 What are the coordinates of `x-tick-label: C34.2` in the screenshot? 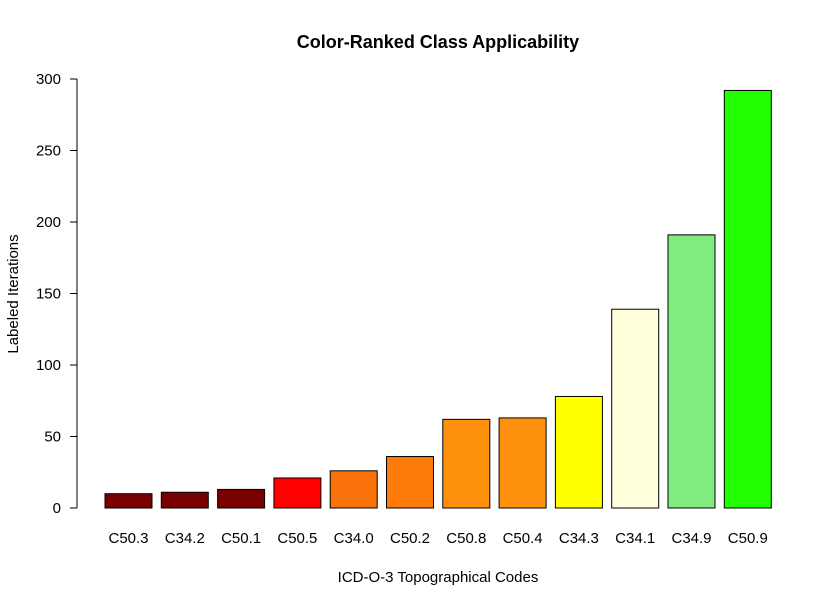 It's located at (185, 538).